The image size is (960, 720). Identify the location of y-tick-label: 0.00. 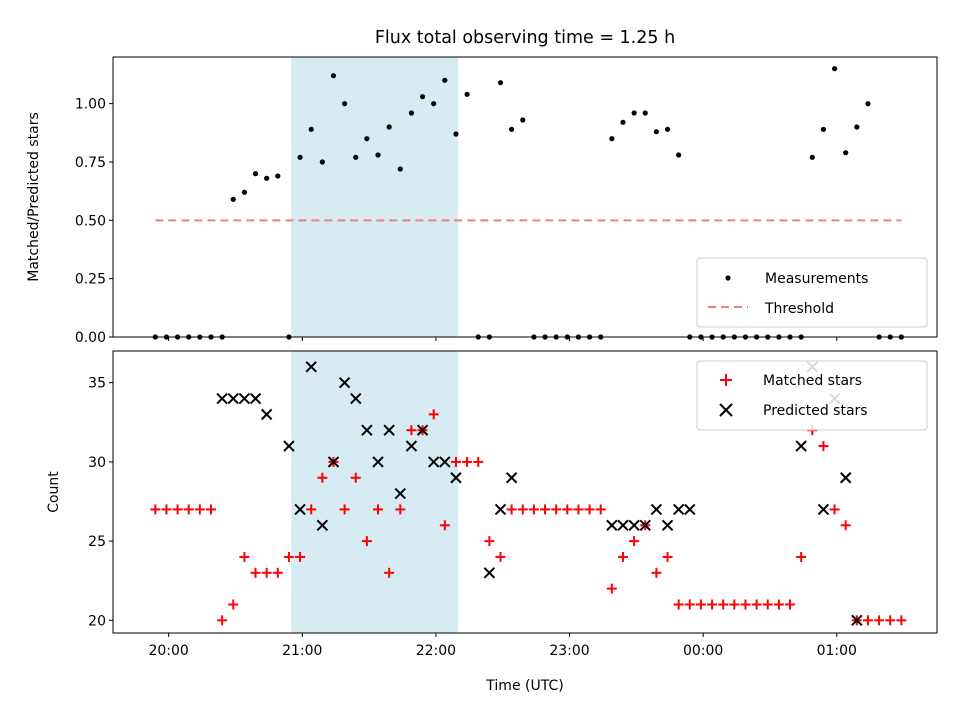
(90, 338).